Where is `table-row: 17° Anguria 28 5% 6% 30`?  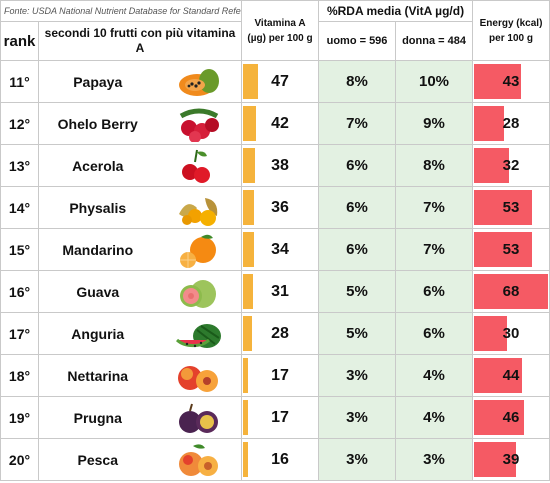
table-row: 17° Anguria 28 5% 6% 30 is located at coordinates (275, 333).